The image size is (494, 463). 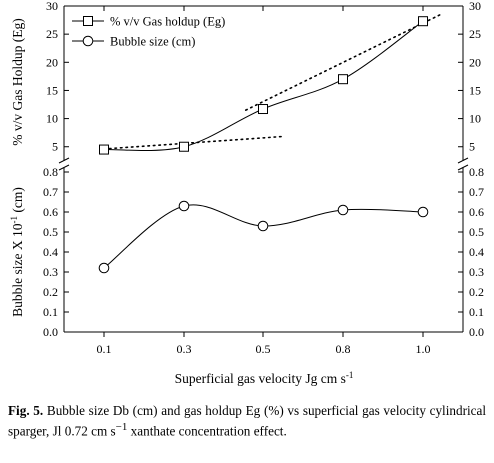 I want to click on bottom-right-tick-label: 0.0, so click(x=476, y=332).